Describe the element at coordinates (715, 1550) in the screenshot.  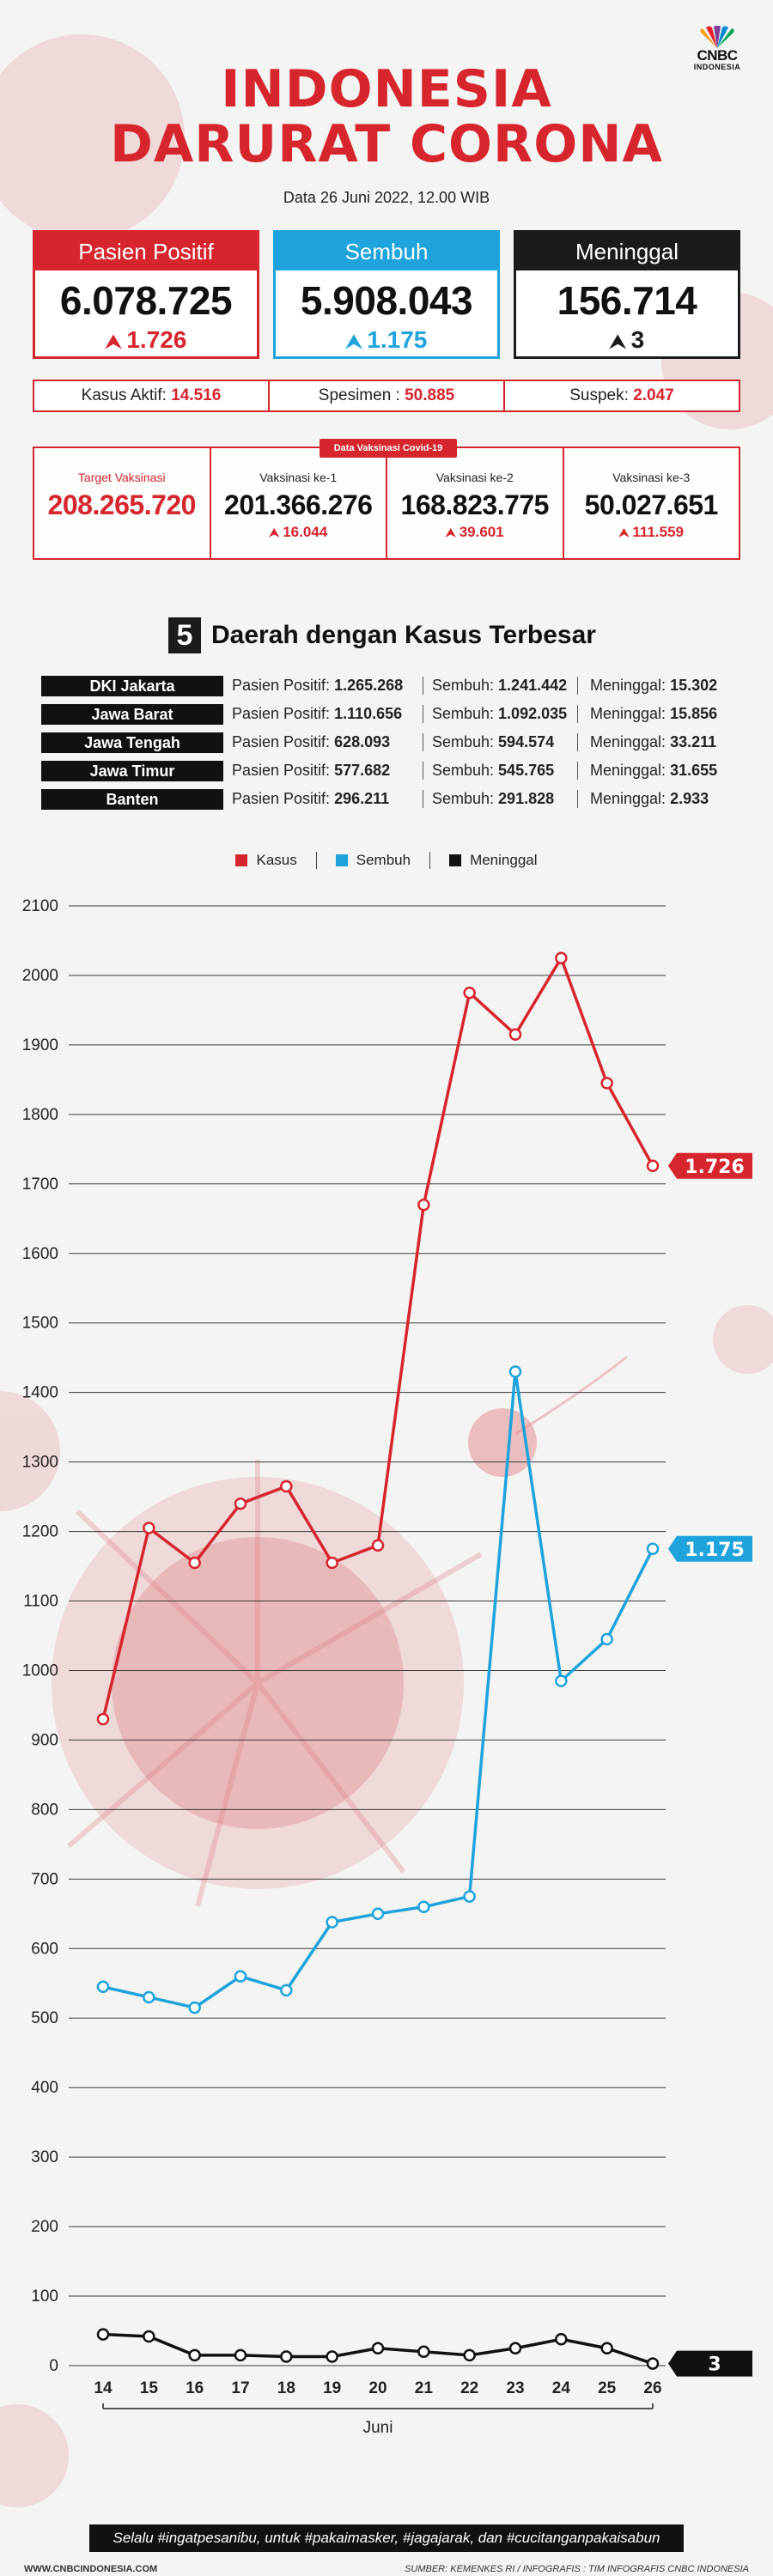
I see `end-label-value: 1.175` at that location.